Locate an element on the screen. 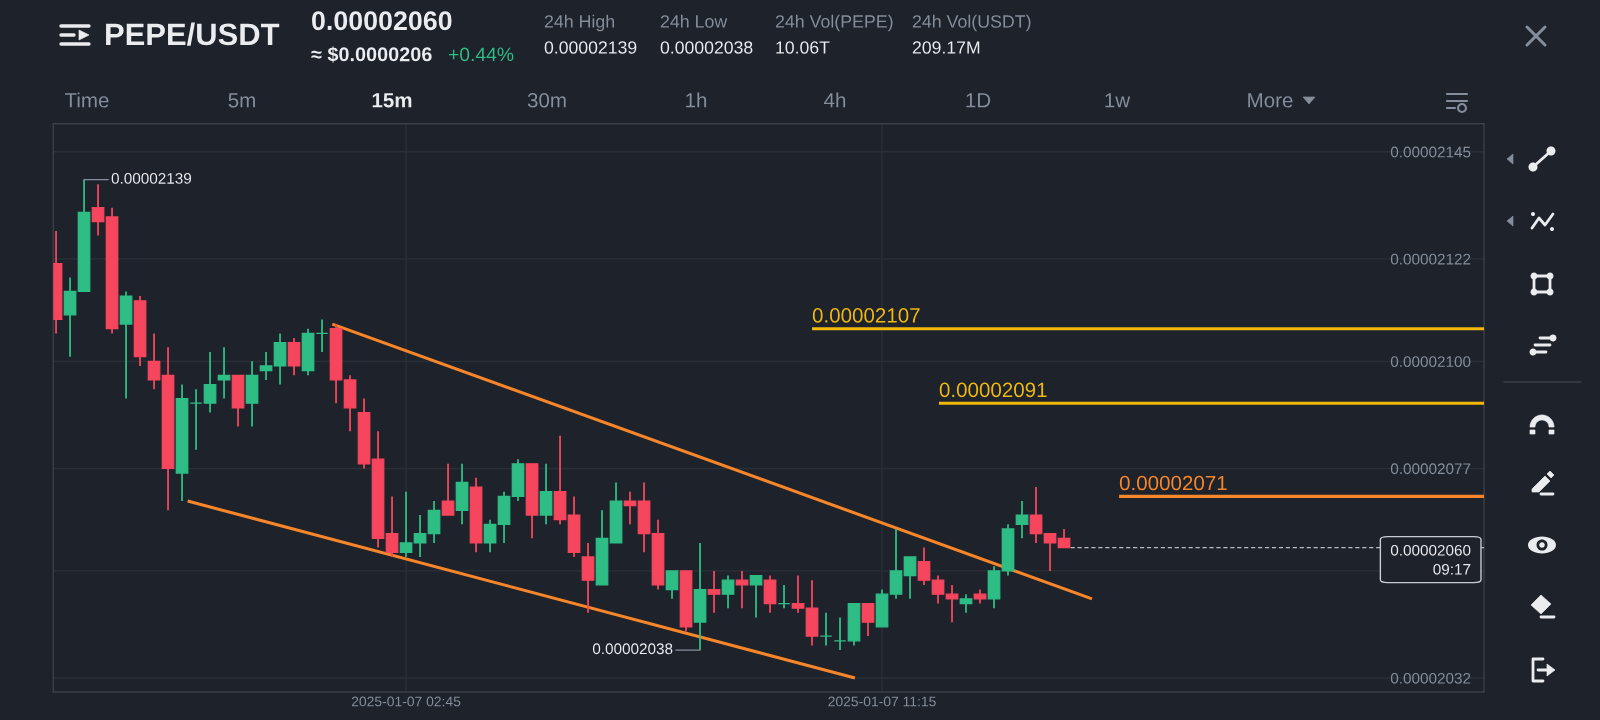  series-label: 0.00002107 is located at coordinates (866, 315).